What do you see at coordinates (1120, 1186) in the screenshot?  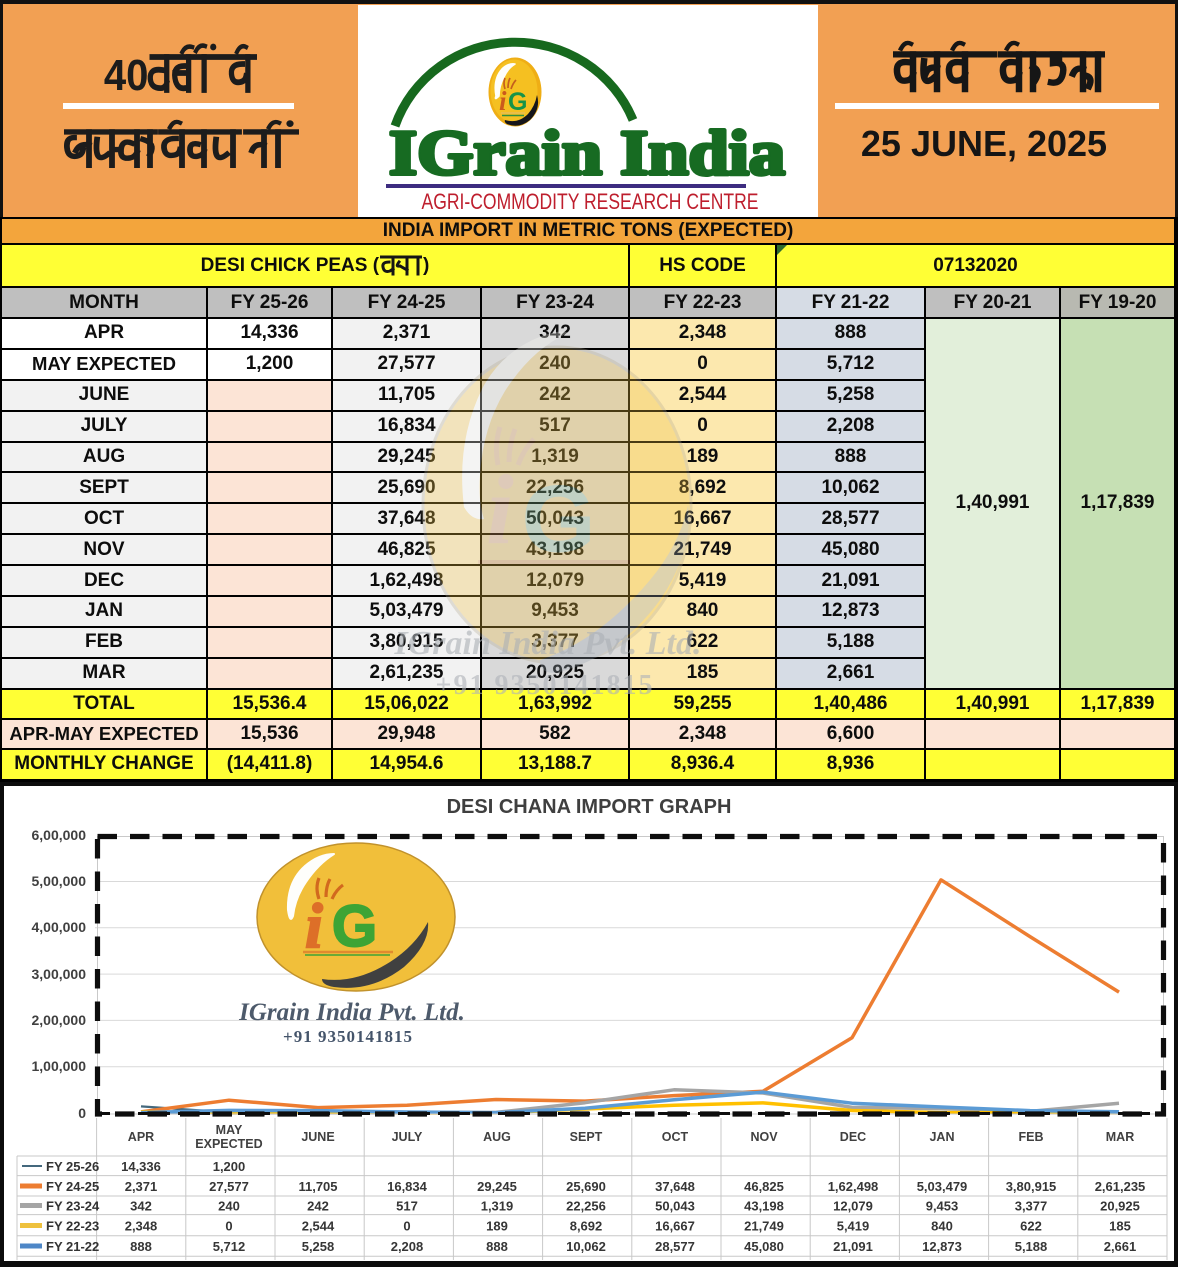 I see `svg-text: 2,61,235` at bounding box center [1120, 1186].